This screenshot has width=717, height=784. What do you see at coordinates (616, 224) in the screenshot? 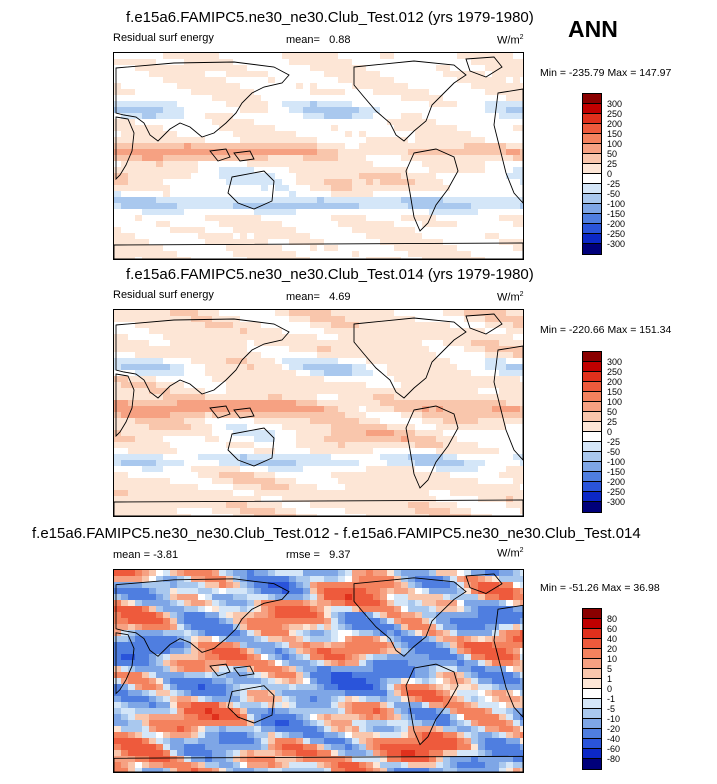
I see `colorbar-level-label: -200` at bounding box center [616, 224].